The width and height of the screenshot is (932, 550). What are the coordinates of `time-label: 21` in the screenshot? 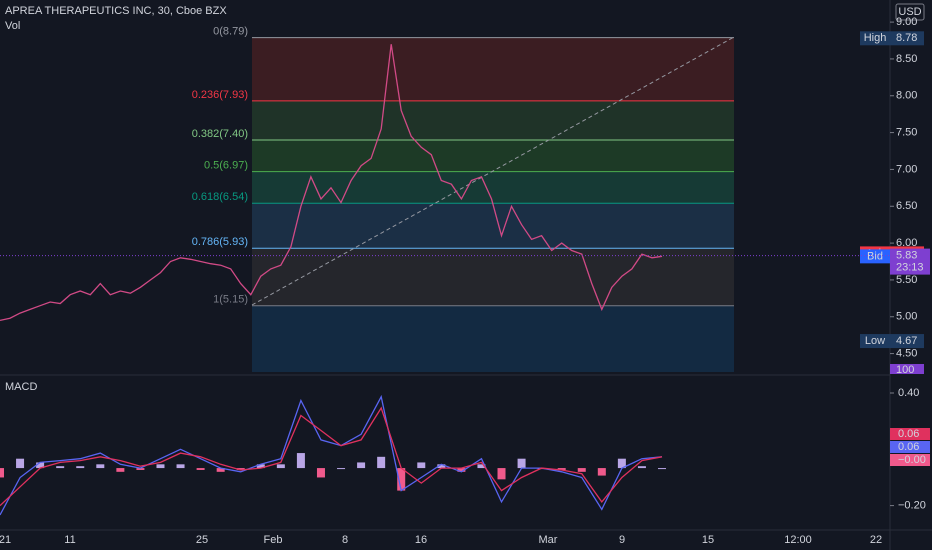 It's located at (5, 540).